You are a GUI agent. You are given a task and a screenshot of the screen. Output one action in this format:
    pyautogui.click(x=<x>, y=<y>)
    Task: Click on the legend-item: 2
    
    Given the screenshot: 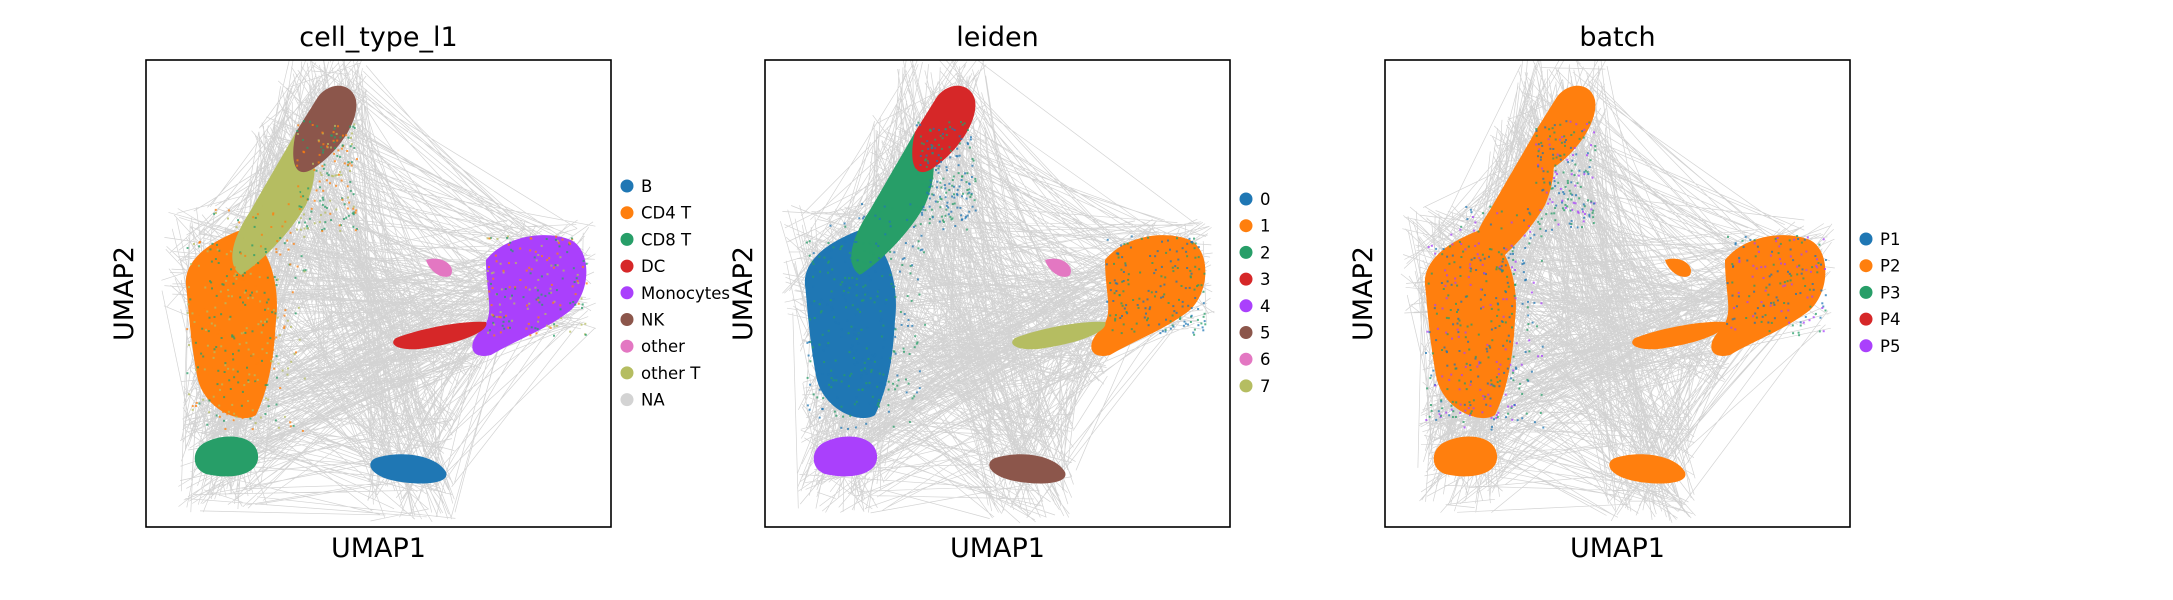 What is the action you would take?
    pyautogui.click(x=1255, y=252)
    